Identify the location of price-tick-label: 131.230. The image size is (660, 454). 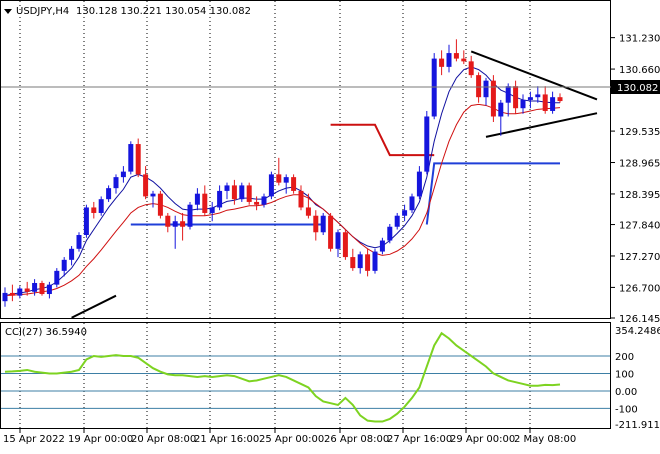
(639, 39).